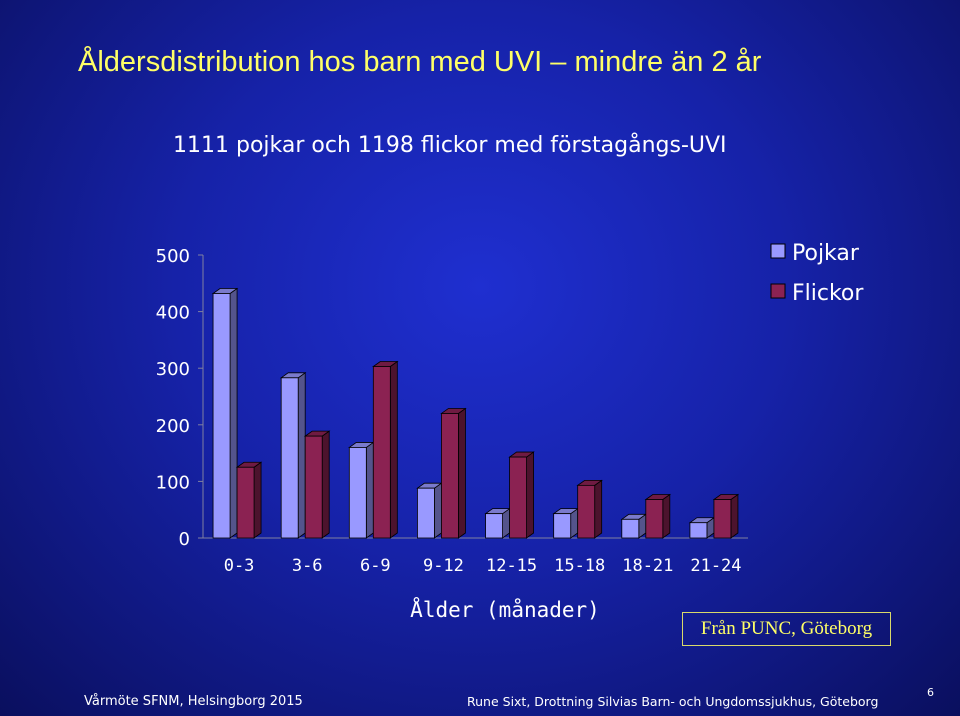  I want to click on x-axis-label: Ålder (månader), so click(505, 609).